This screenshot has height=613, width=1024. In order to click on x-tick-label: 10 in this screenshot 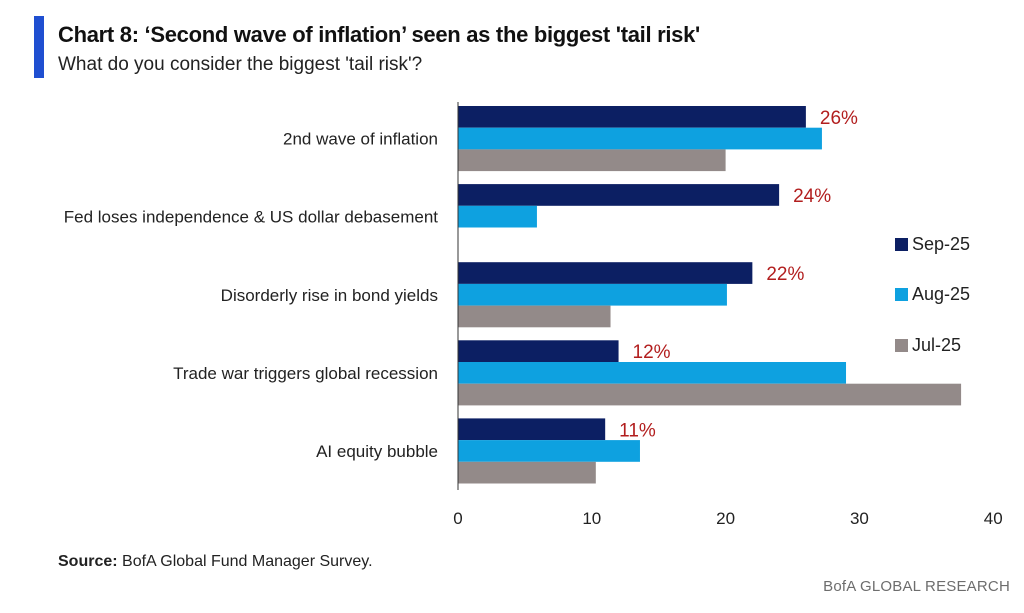, I will do `click(591, 518)`.